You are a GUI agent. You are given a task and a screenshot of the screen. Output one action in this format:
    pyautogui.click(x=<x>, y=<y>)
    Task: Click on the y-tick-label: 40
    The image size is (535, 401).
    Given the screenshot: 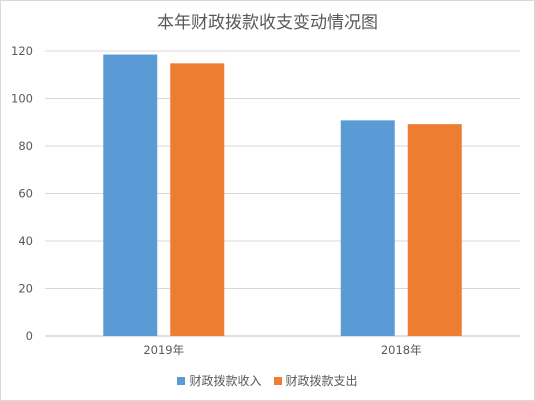 What is the action you would take?
    pyautogui.click(x=25, y=241)
    